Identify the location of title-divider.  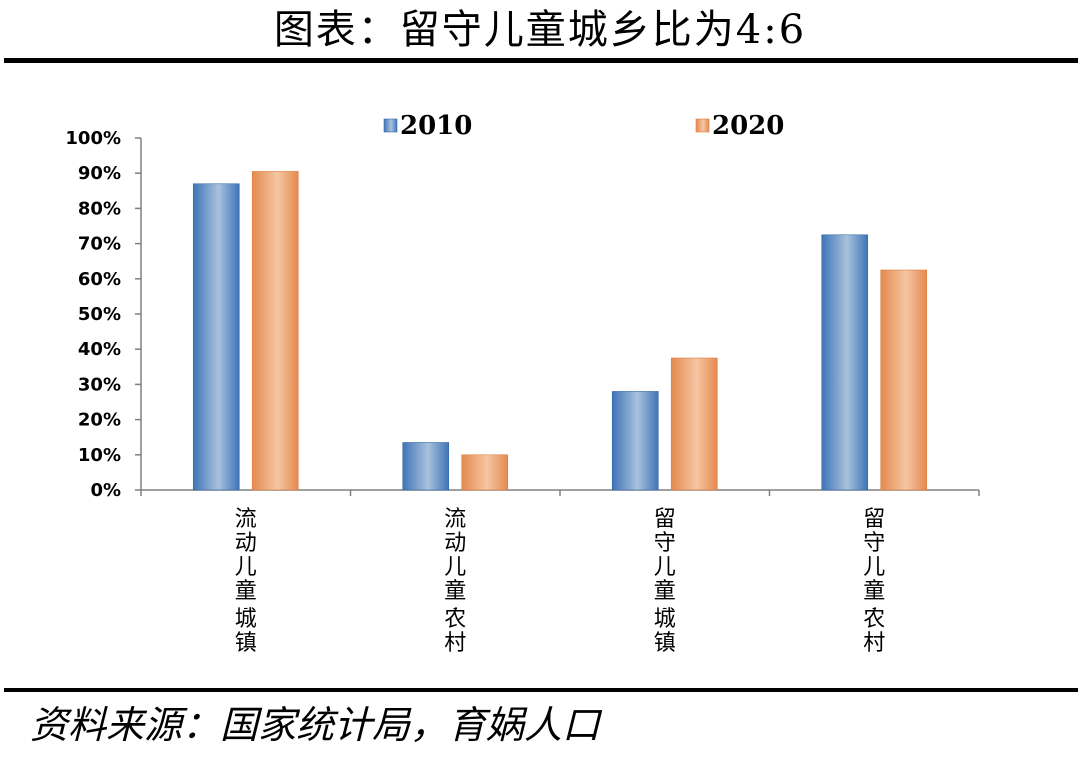
(541, 60).